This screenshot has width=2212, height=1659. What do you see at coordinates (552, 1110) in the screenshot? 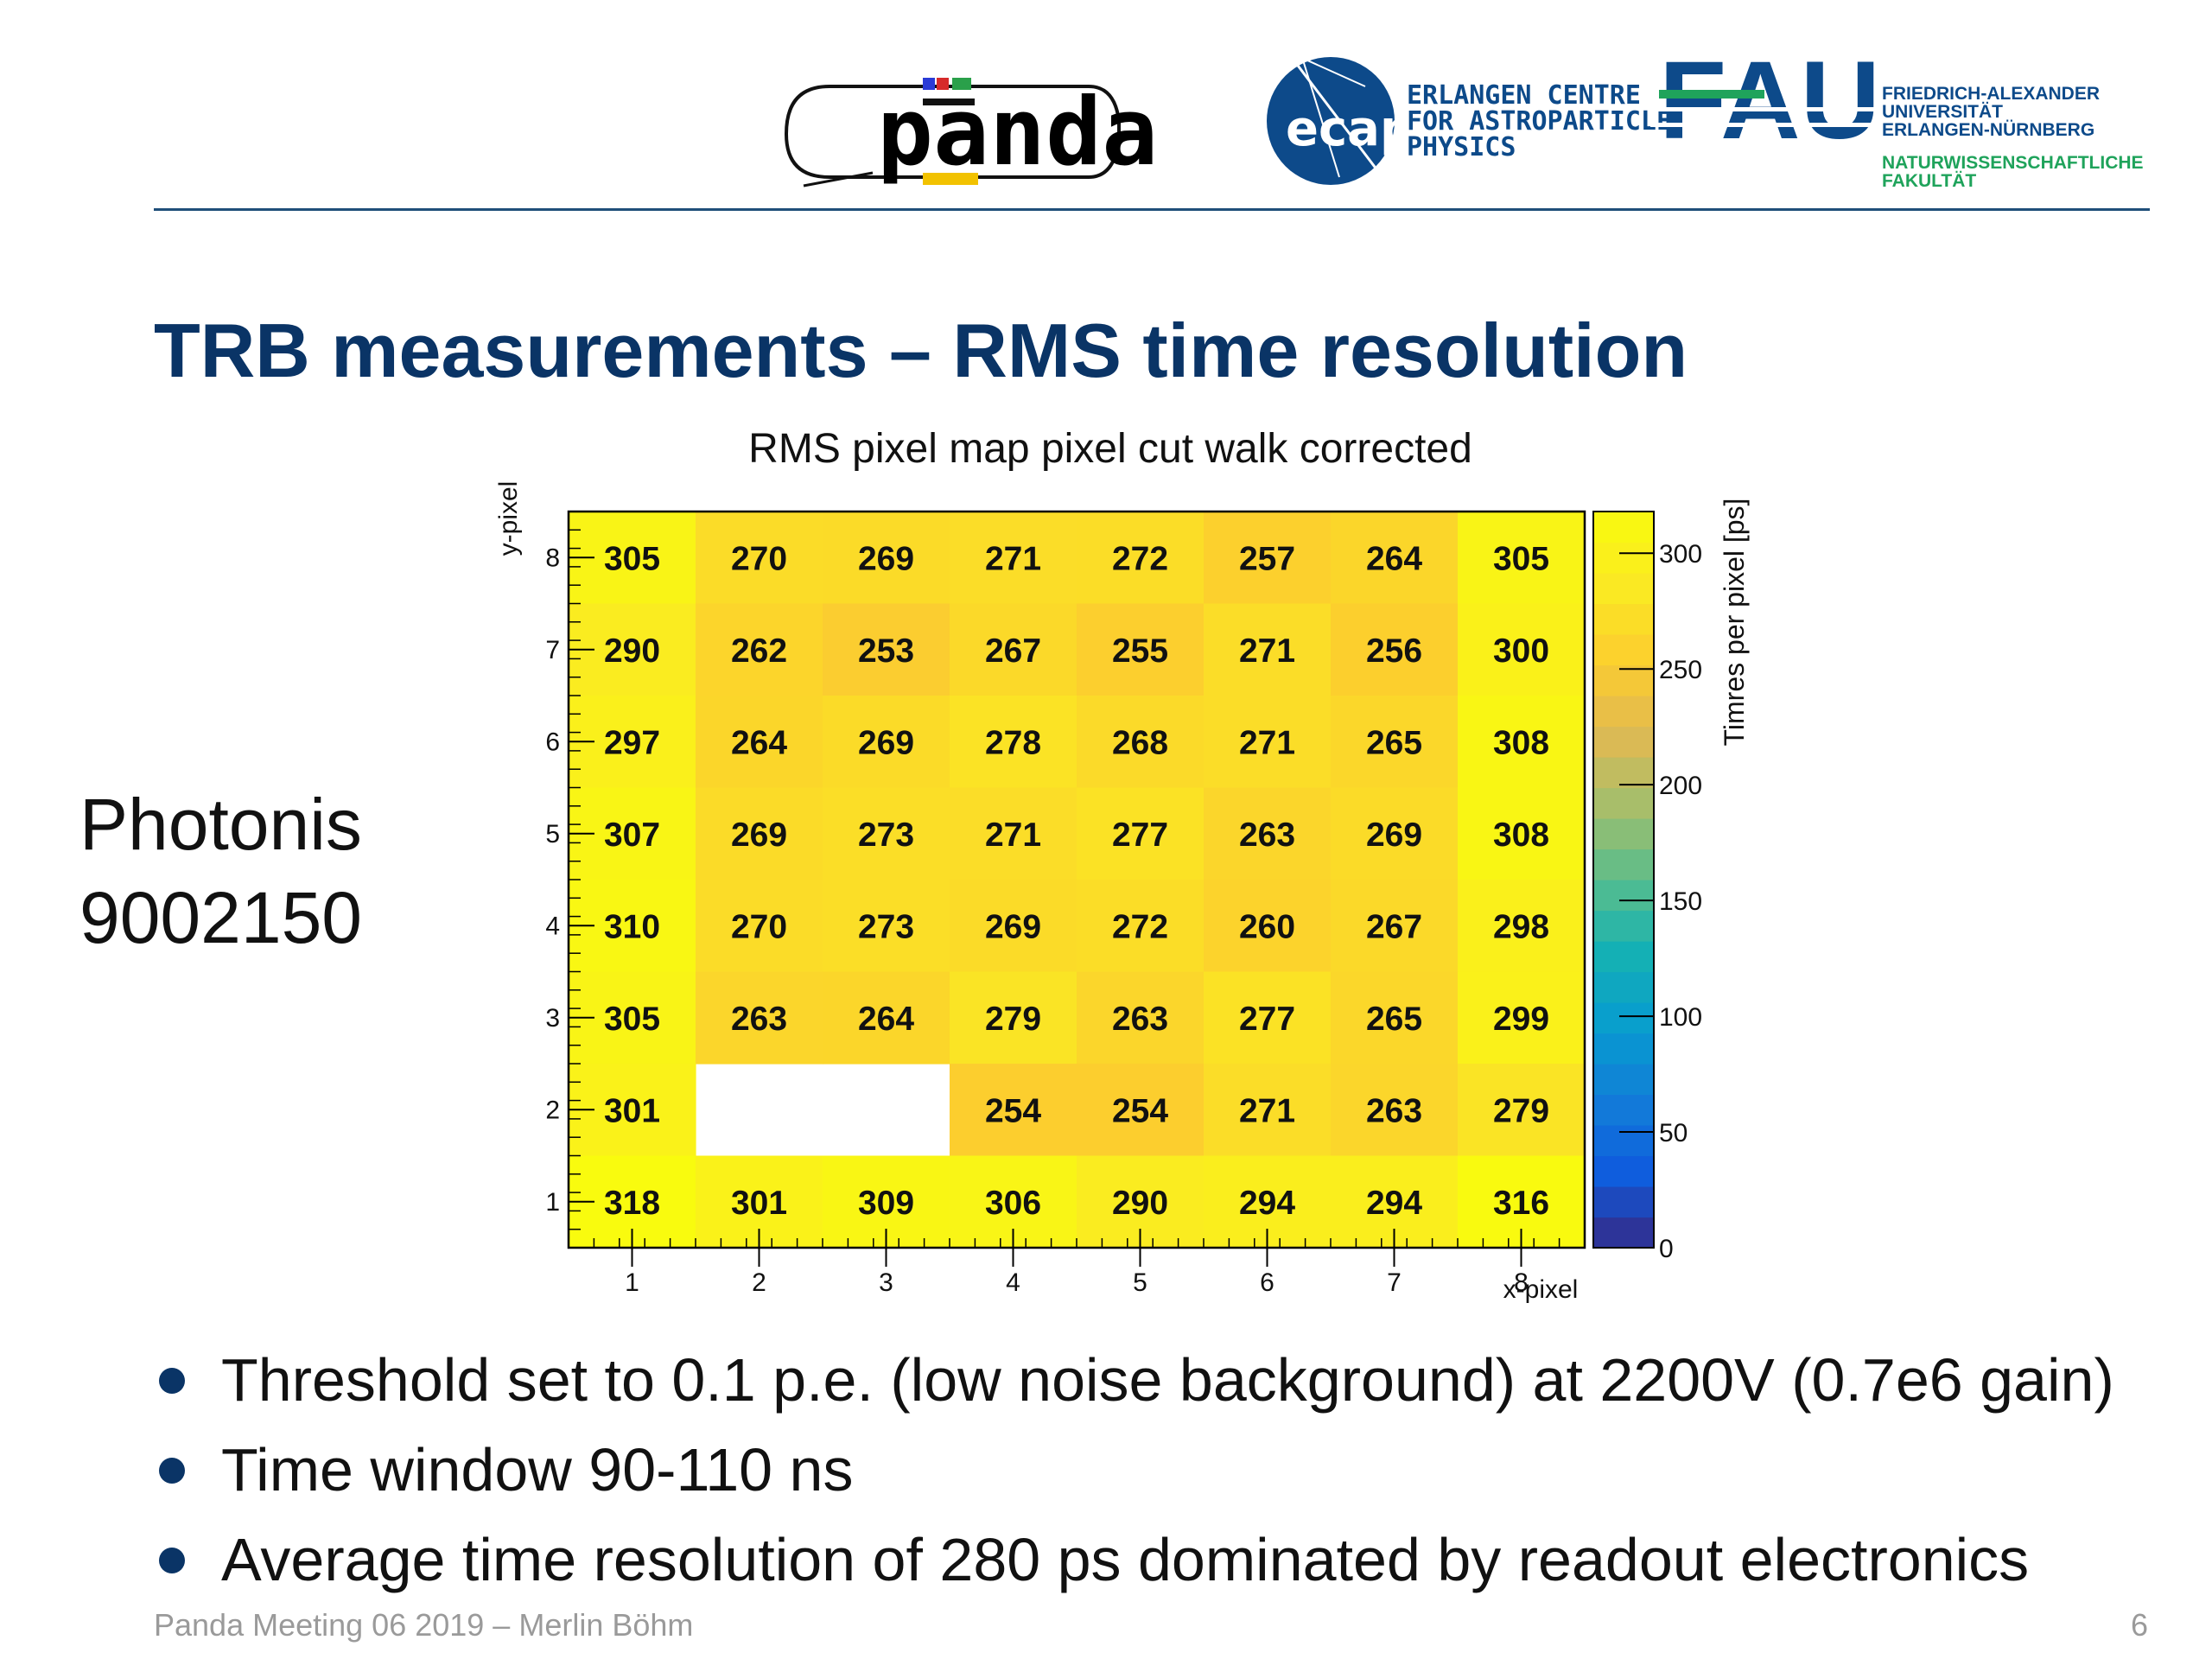
I see `y-tick-label: 2` at bounding box center [552, 1110].